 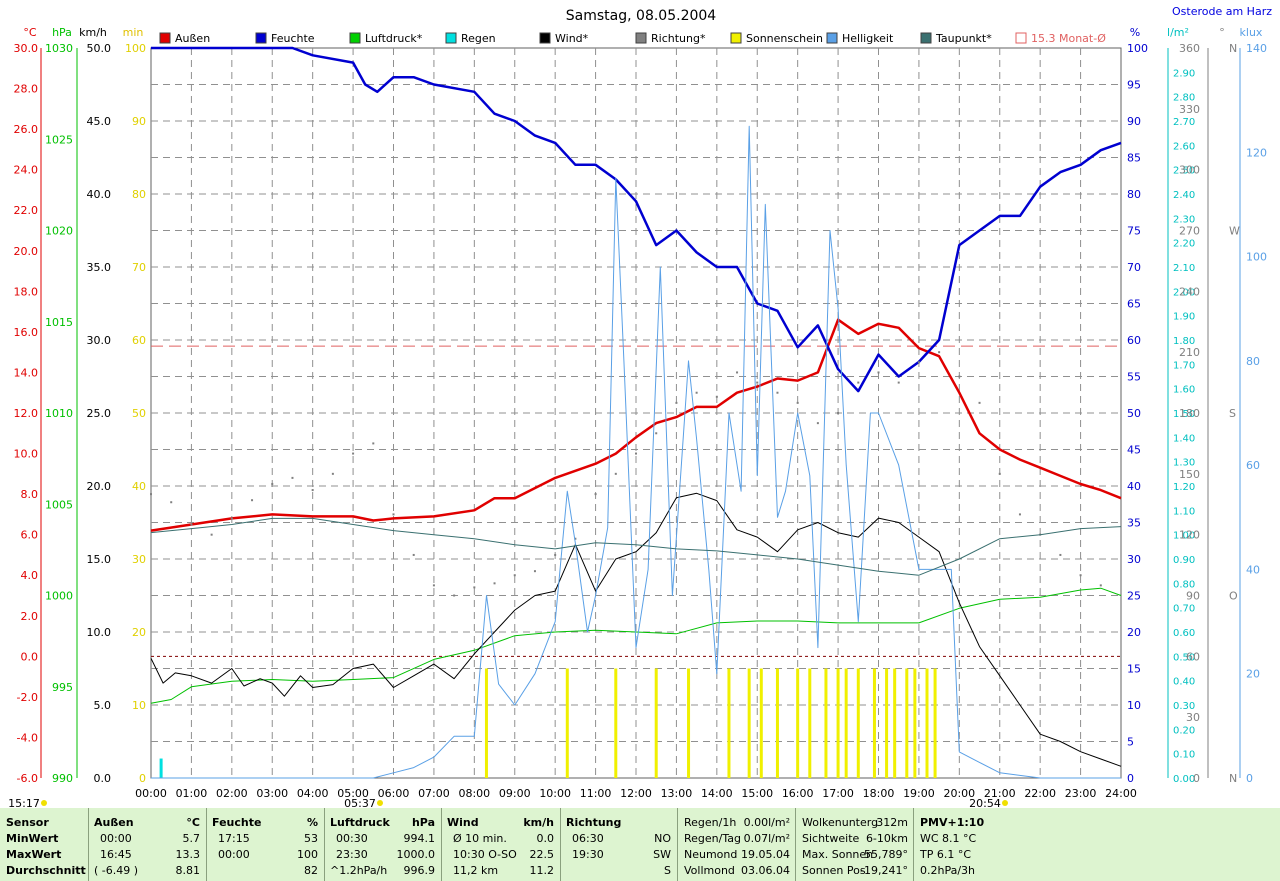 I want to click on rain-axis-tick-label: 2.60, so click(x=1184, y=146).